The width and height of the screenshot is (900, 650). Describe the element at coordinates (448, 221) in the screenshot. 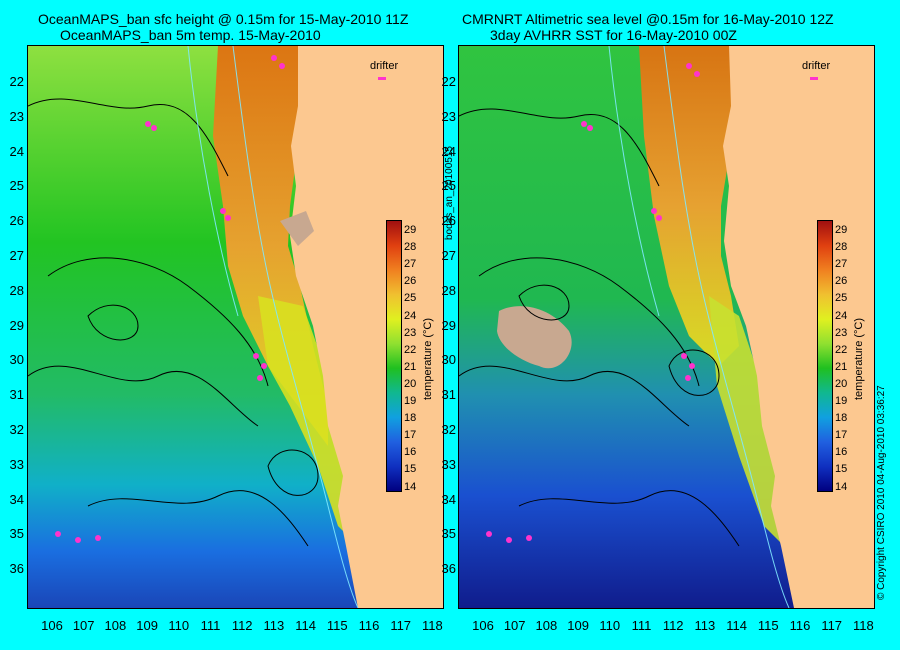

I see `latitude-label: 26` at that location.